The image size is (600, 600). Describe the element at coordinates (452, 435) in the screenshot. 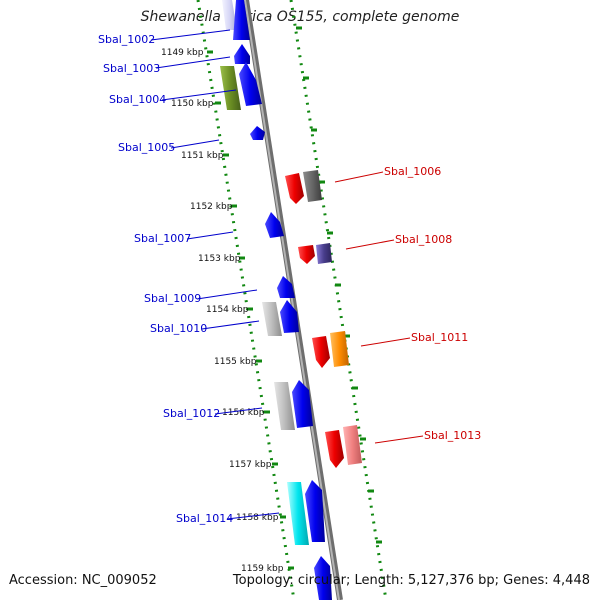

I see `gene-label-sbal-1013: Sbal_1013` at that location.